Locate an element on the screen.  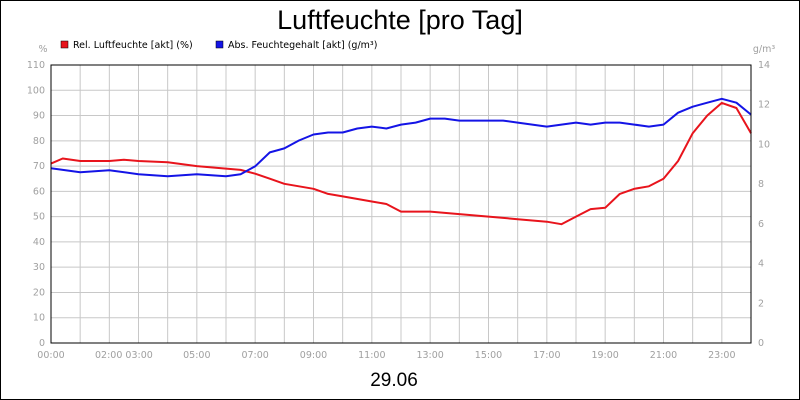
legend-label-rel-humidity: Rel. Luftfeuchte [akt] (%) is located at coordinates (133, 45).